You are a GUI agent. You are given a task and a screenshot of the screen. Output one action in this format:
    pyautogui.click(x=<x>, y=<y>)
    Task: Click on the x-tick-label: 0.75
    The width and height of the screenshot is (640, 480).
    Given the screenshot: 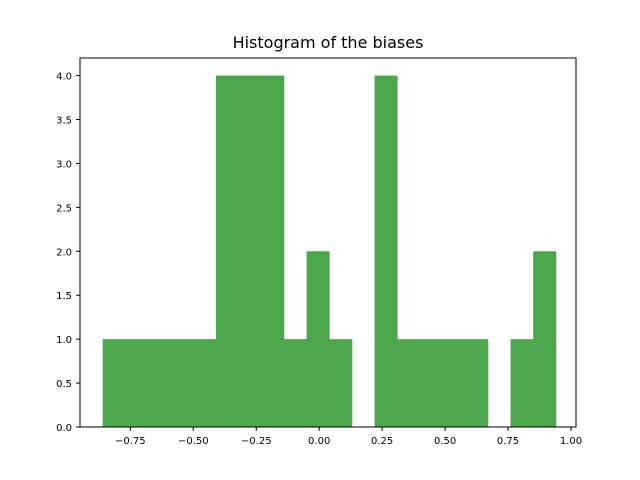 What is the action you would take?
    pyautogui.click(x=508, y=441)
    